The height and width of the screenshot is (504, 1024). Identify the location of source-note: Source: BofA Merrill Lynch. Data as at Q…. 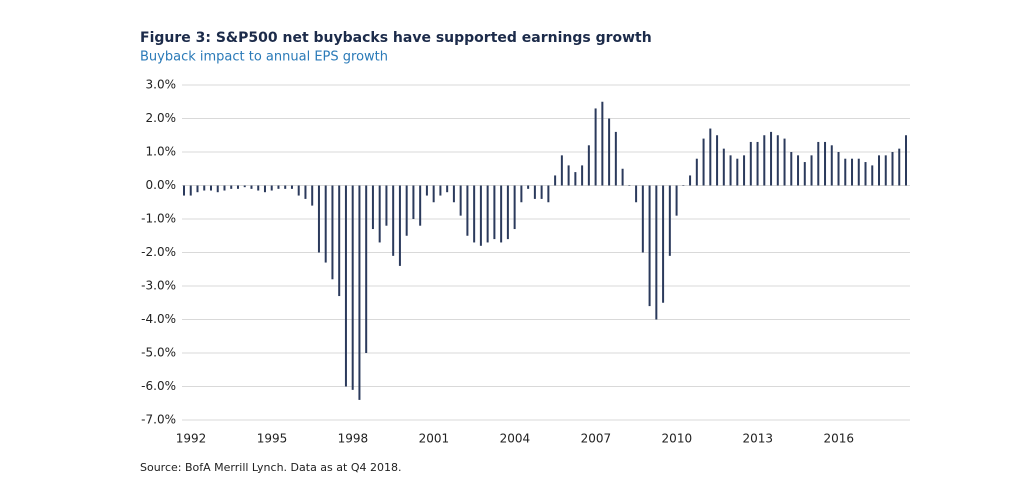
(270, 467).